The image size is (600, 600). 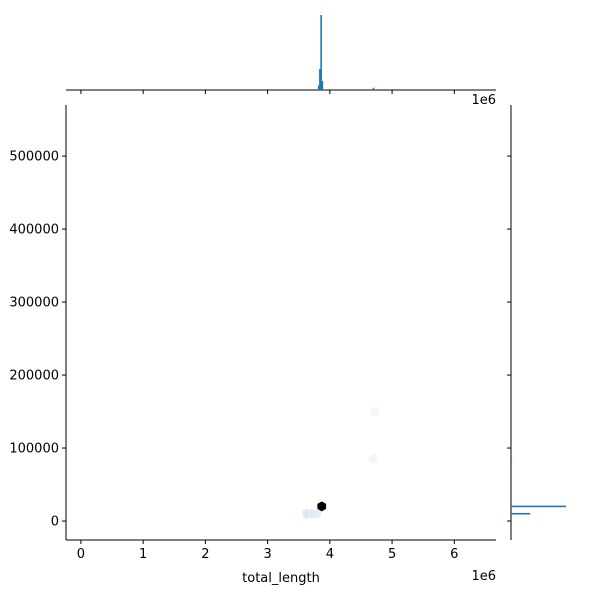 I want to click on y-marginal-panel, so click(x=536, y=322).